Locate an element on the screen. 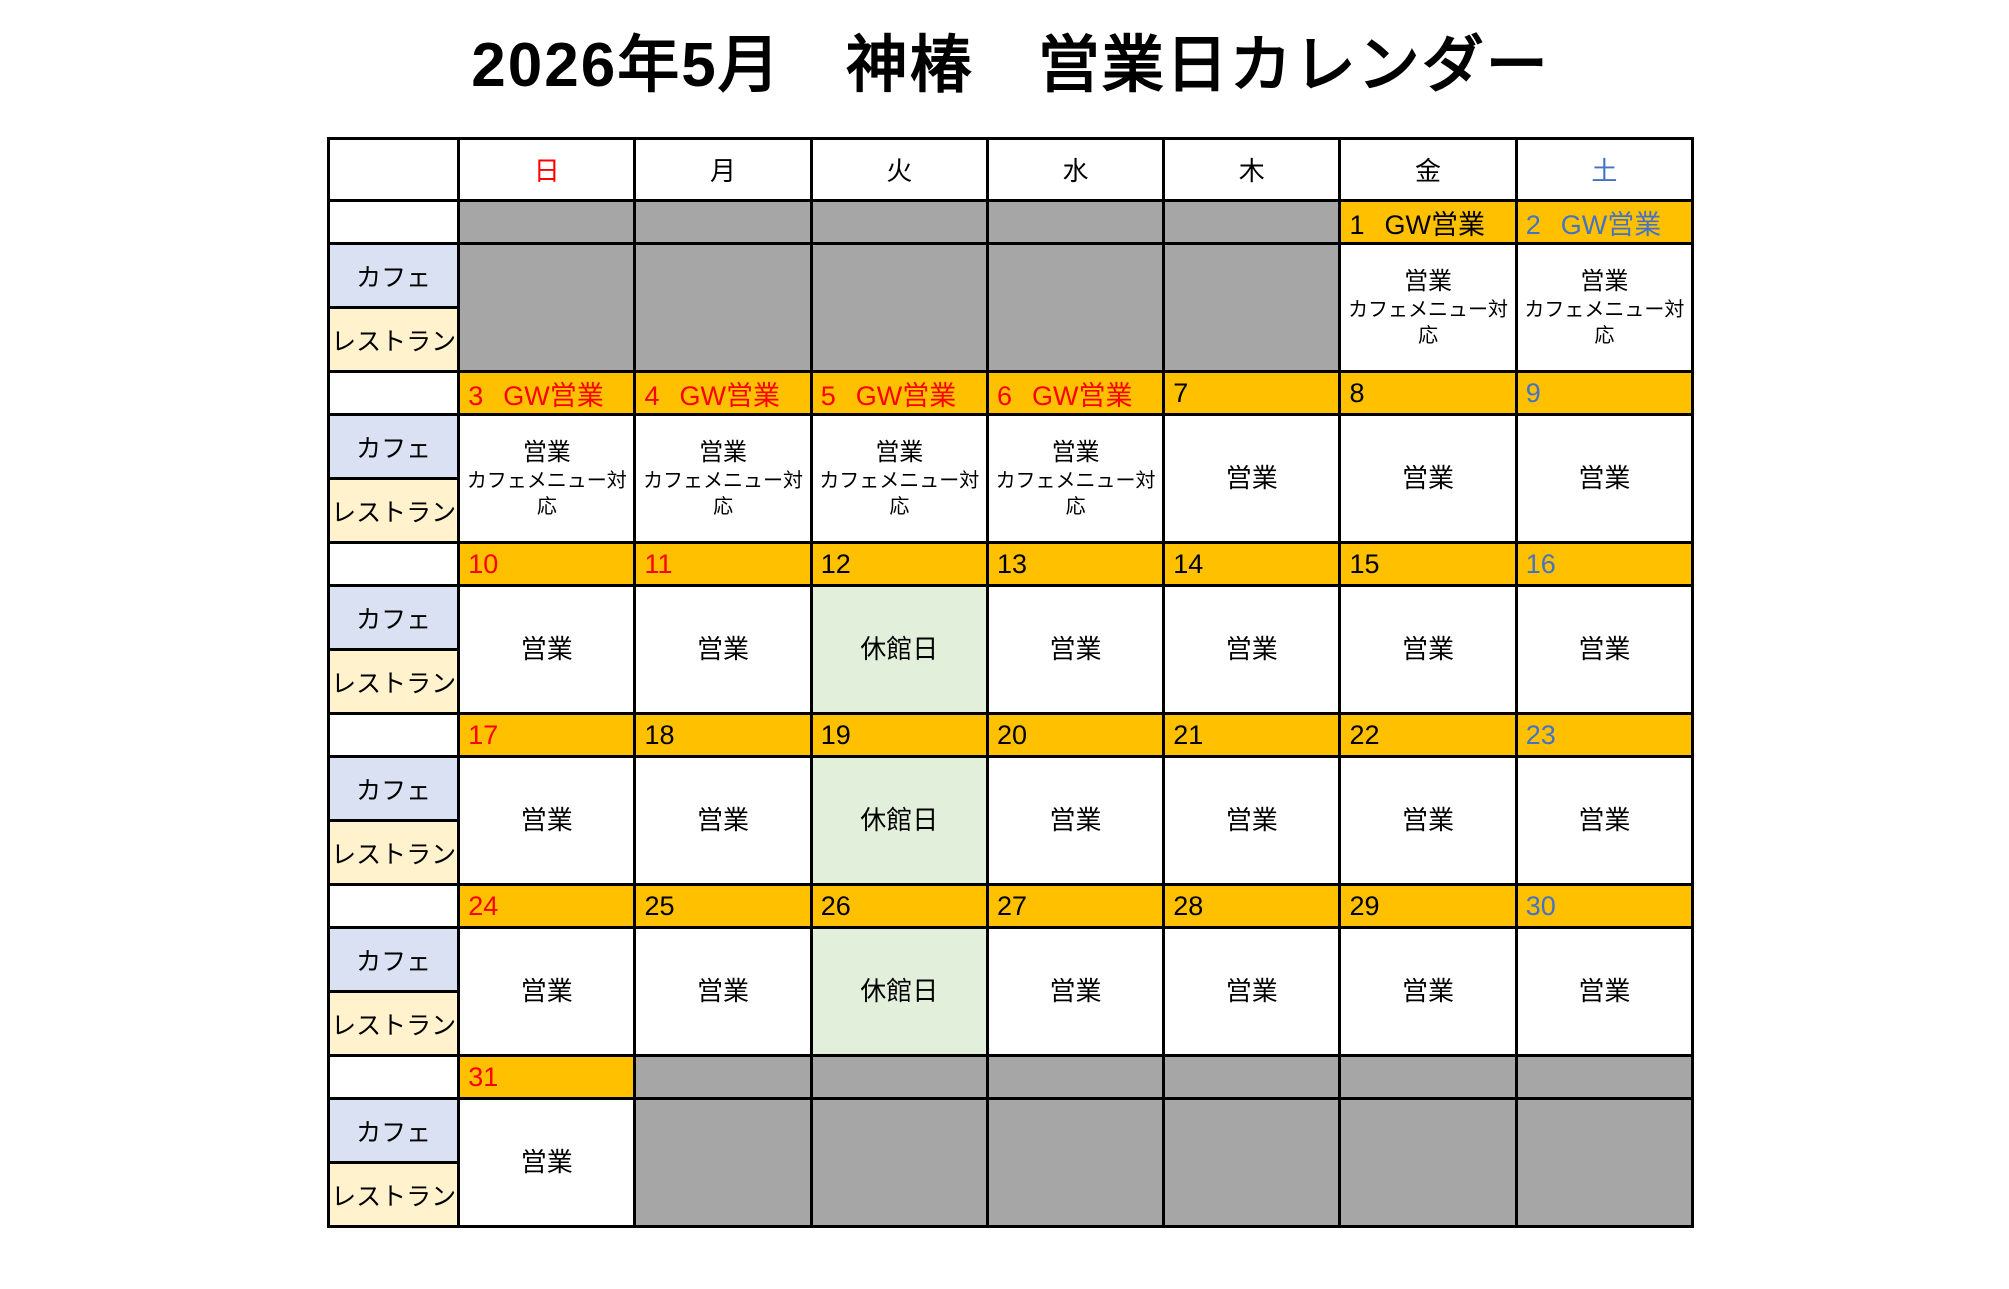 Image resolution: width=2009 pixels, height=1289 pixels. closed-day-cell-12: 休館日 is located at coordinates (899, 649).